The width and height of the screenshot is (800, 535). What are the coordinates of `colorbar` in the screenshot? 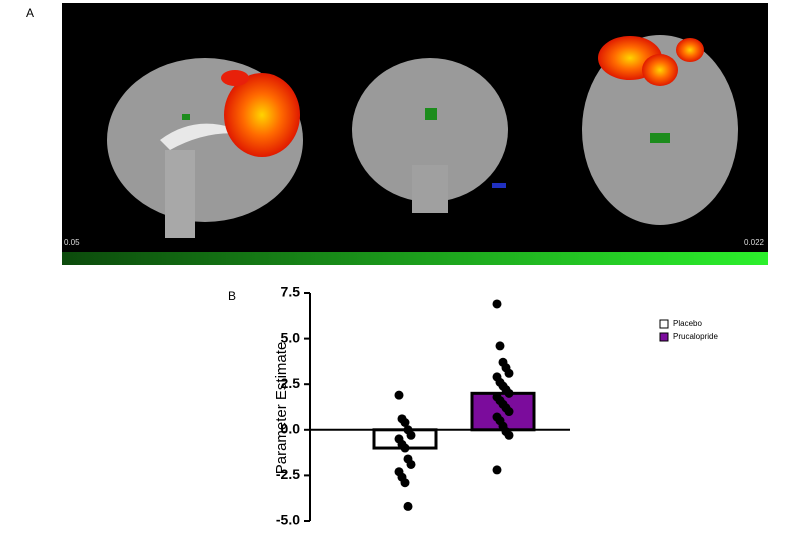 It's located at (415, 258).